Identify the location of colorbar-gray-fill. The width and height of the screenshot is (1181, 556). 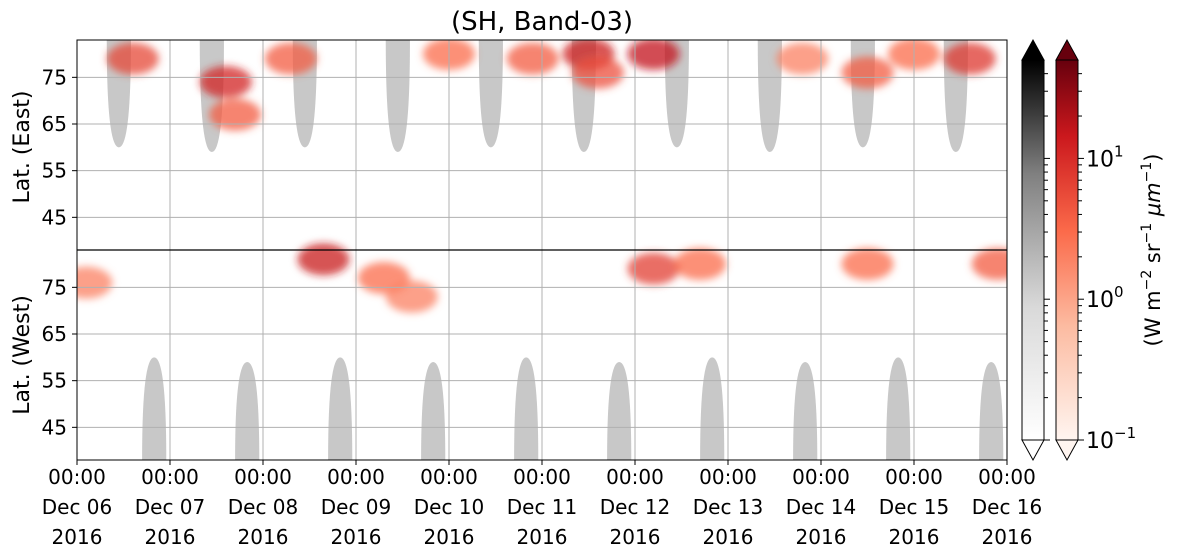
(1033, 250).